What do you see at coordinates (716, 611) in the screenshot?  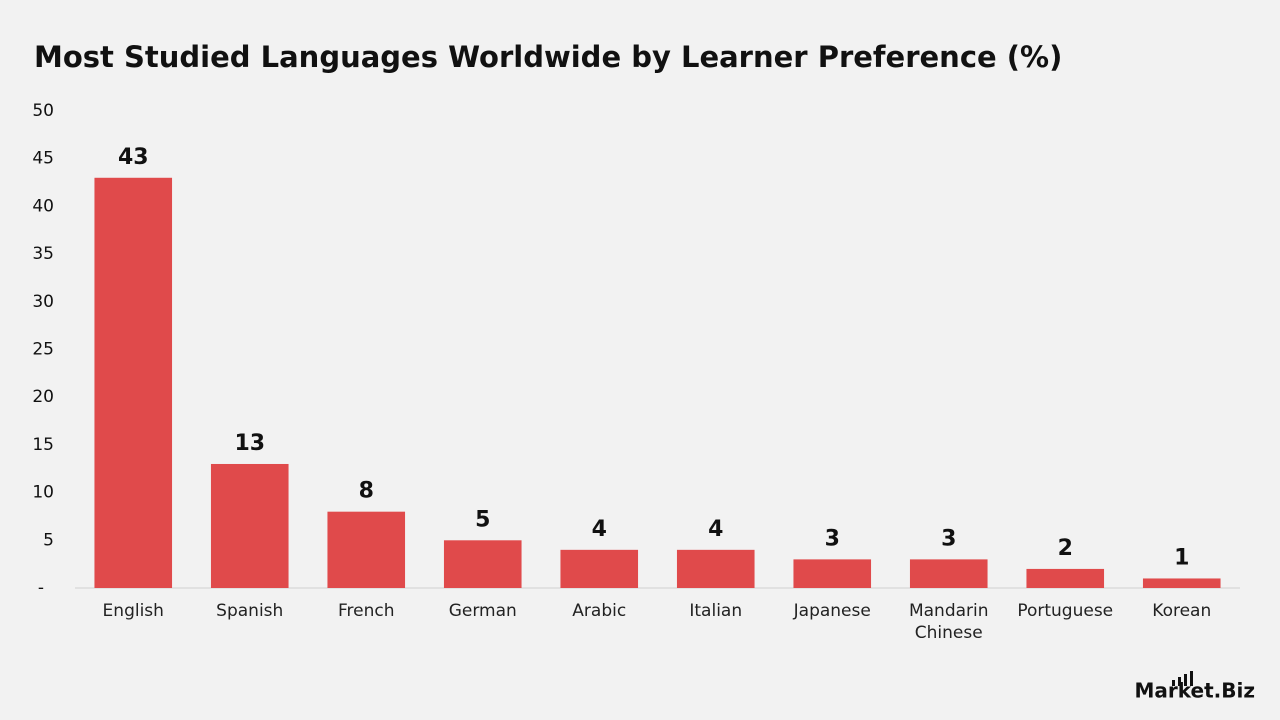 I see `x-tick-label: Italian` at bounding box center [716, 611].